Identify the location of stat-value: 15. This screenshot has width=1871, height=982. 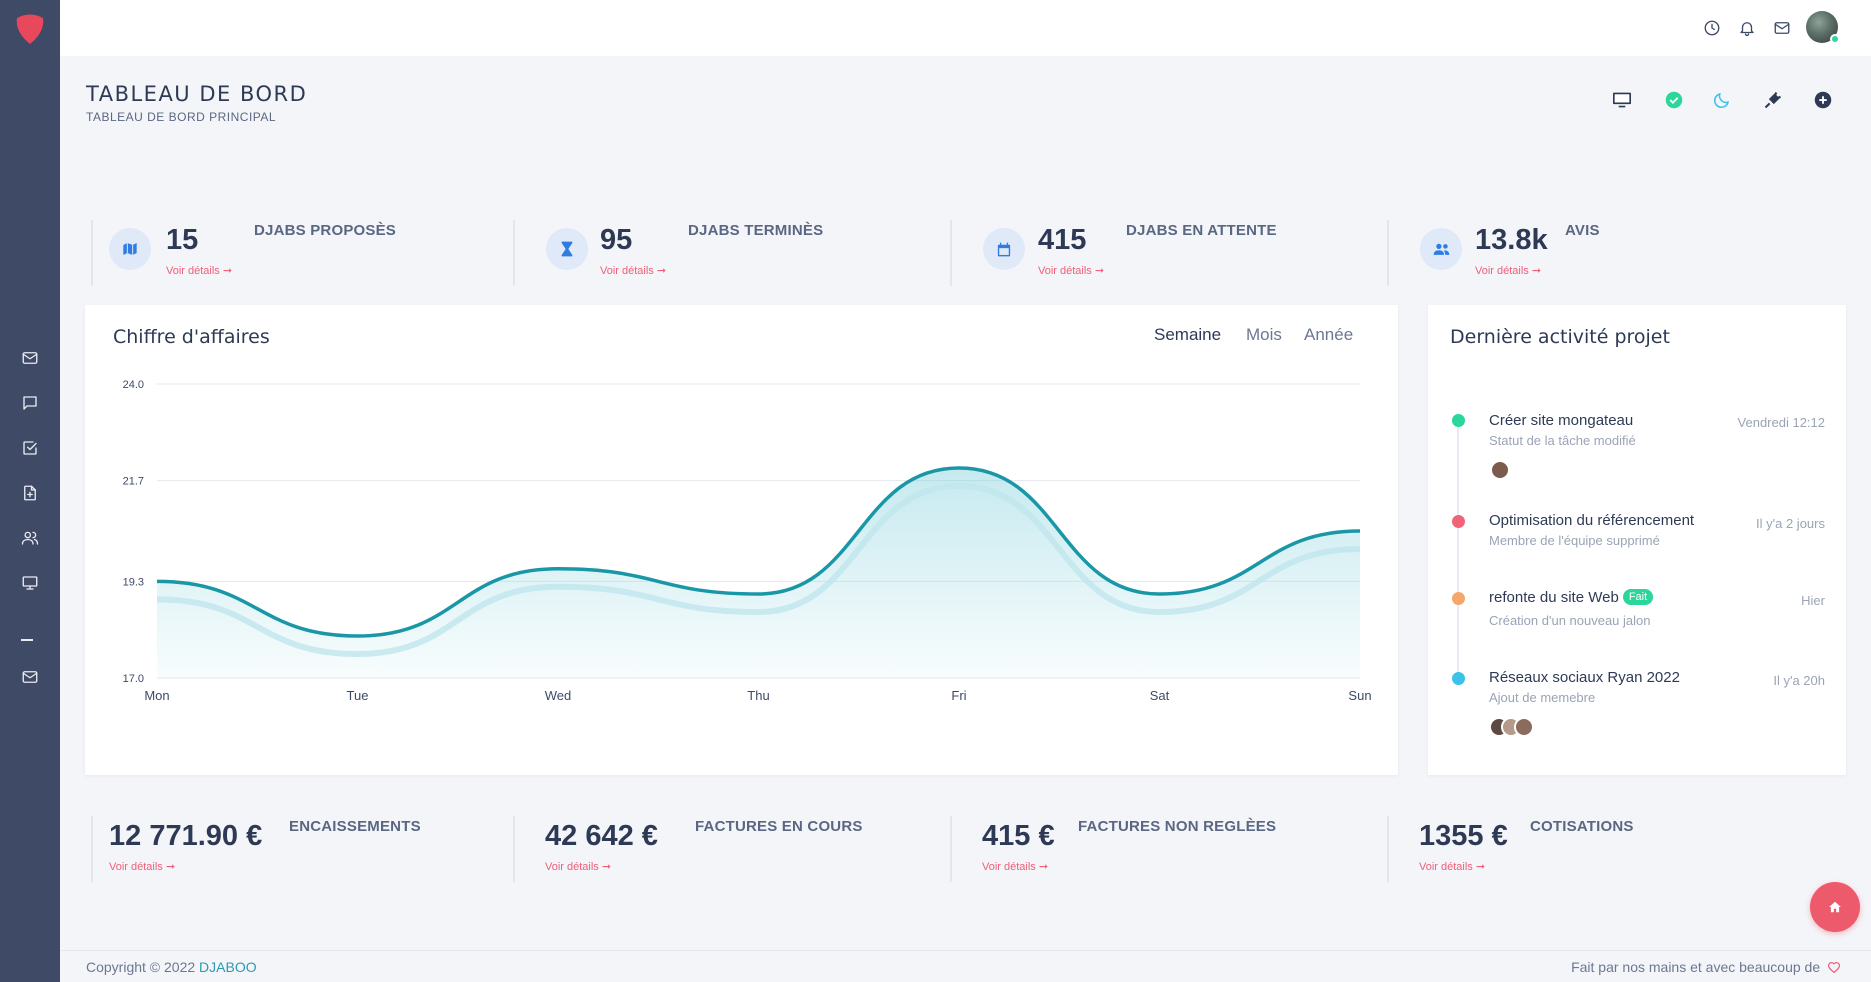
(182, 240).